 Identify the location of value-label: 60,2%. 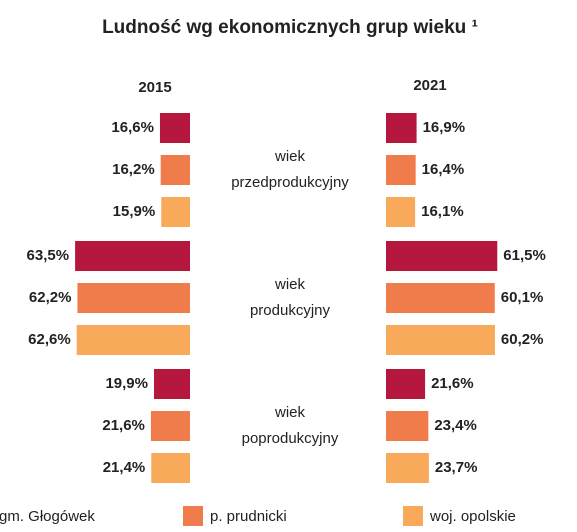
(522, 339).